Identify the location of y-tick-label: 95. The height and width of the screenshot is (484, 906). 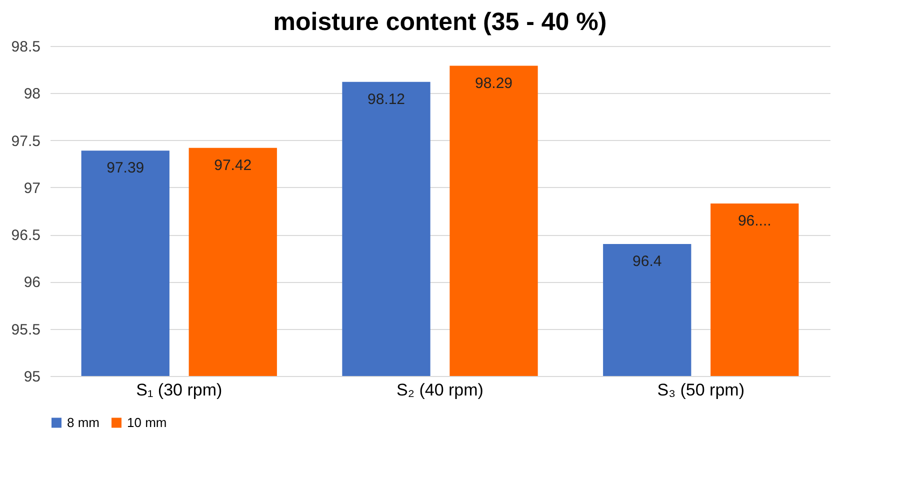
(32, 377).